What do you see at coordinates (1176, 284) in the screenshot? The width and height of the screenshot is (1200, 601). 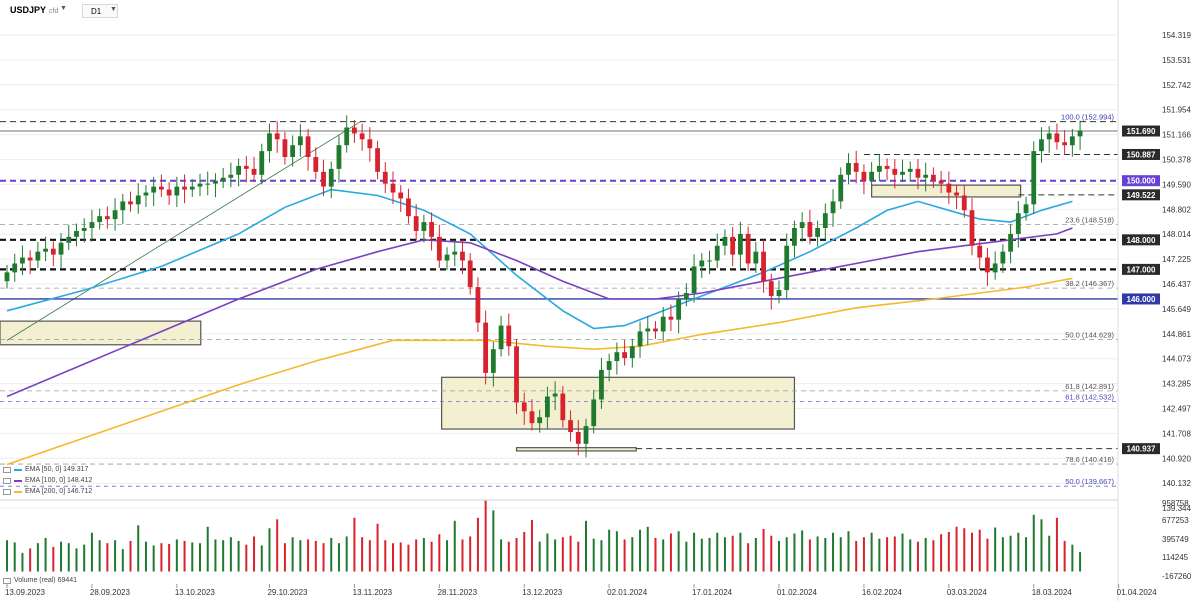 I see `price-tick-label: 146.437` at bounding box center [1176, 284].